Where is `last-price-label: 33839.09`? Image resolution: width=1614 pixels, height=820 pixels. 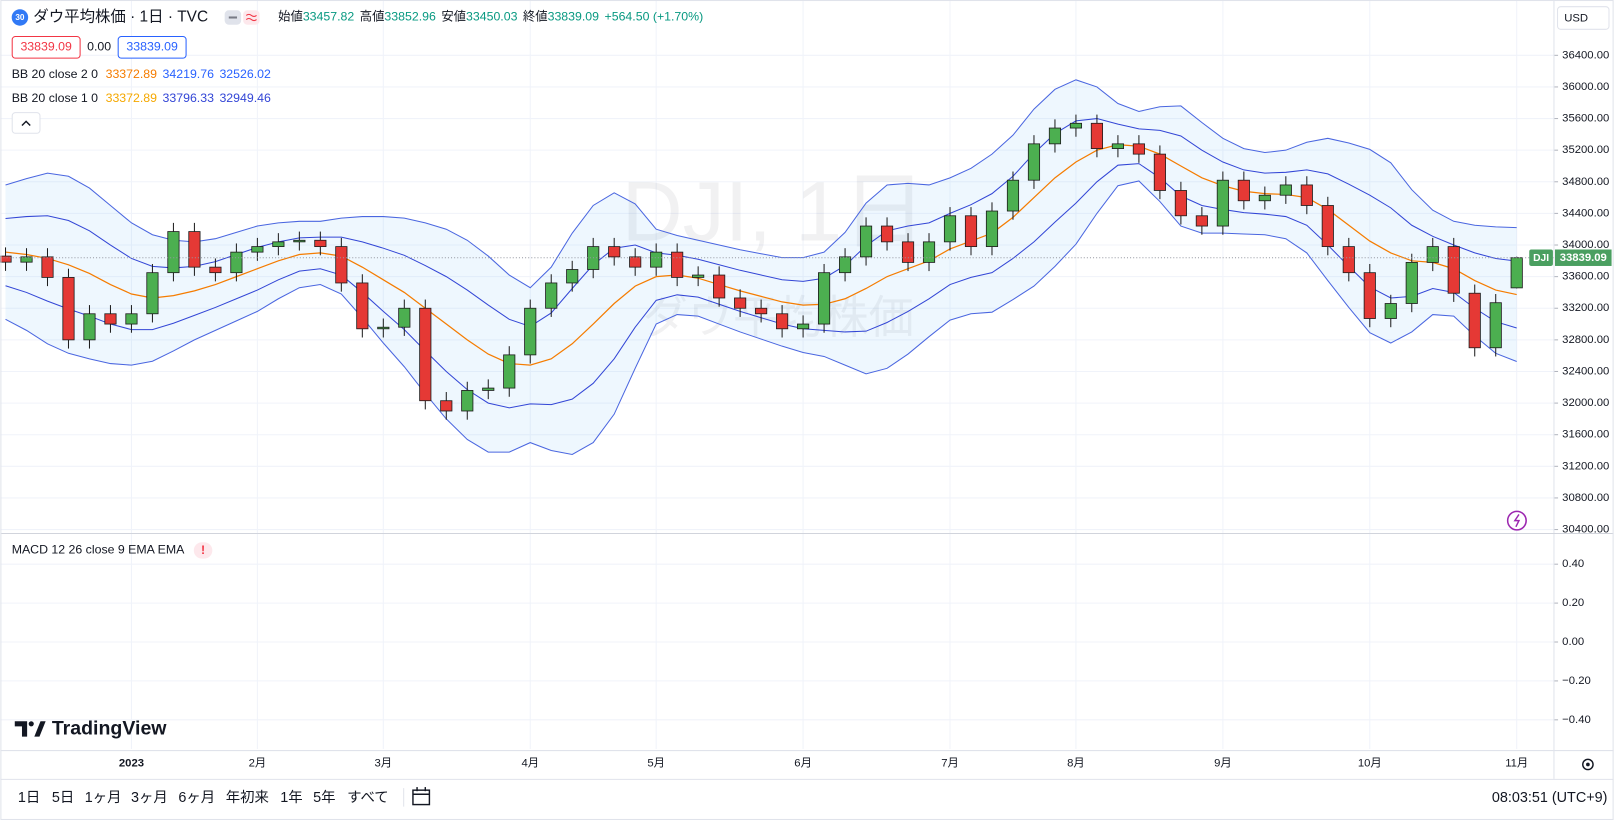
last-price-label: 33839.09 is located at coordinates (1583, 258).